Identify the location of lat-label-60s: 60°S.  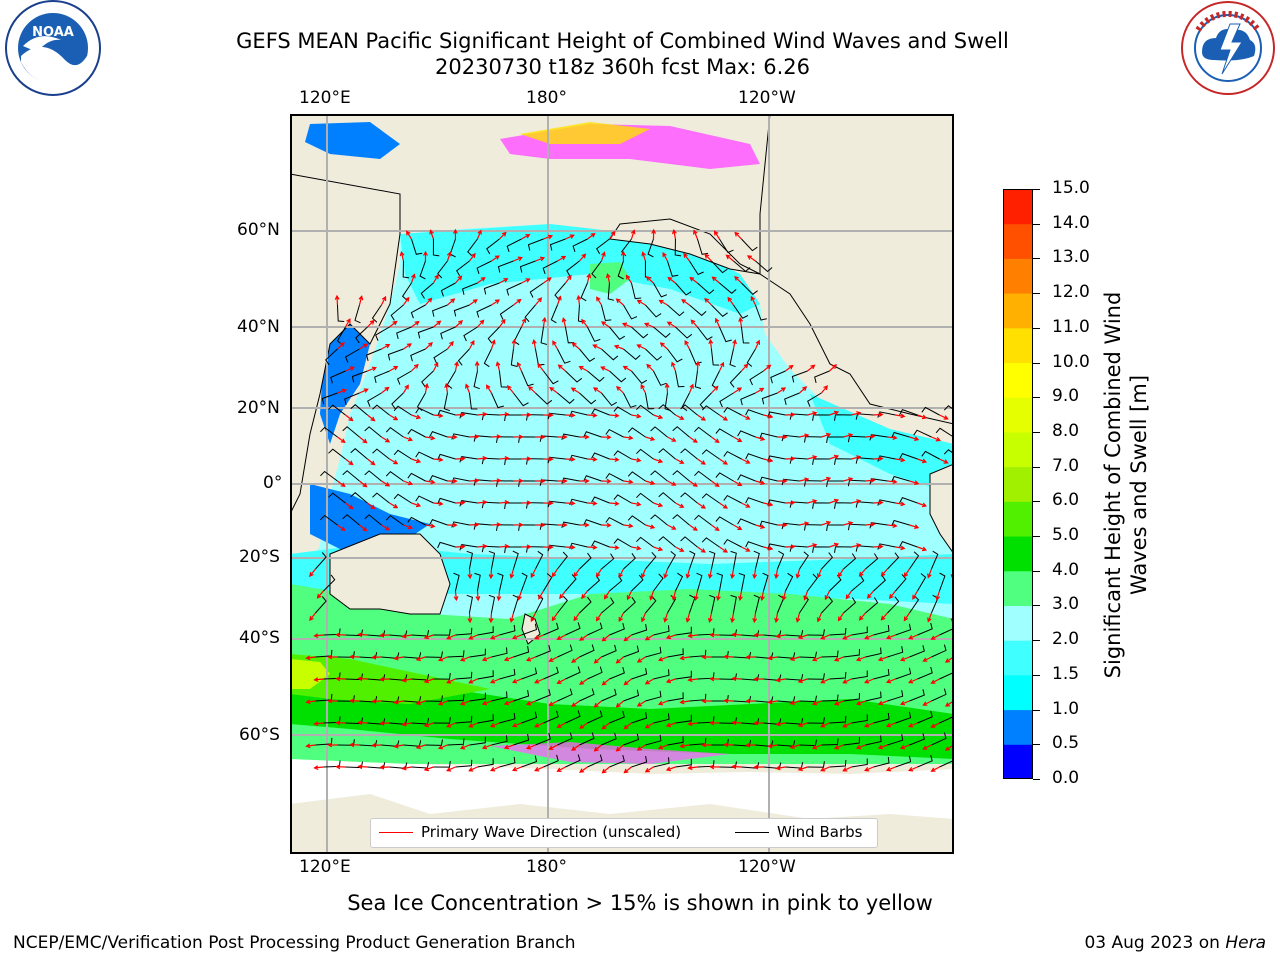
(259, 735).